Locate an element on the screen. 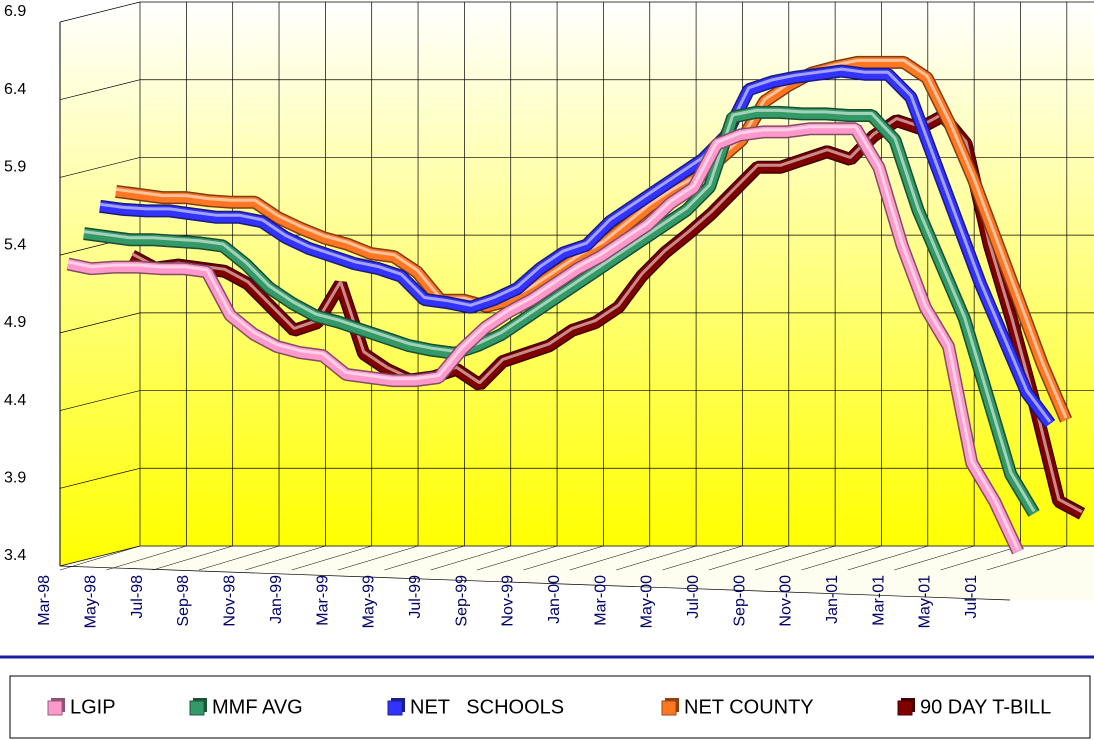  x-tick-label: Nov-00 is located at coordinates (786, 601).